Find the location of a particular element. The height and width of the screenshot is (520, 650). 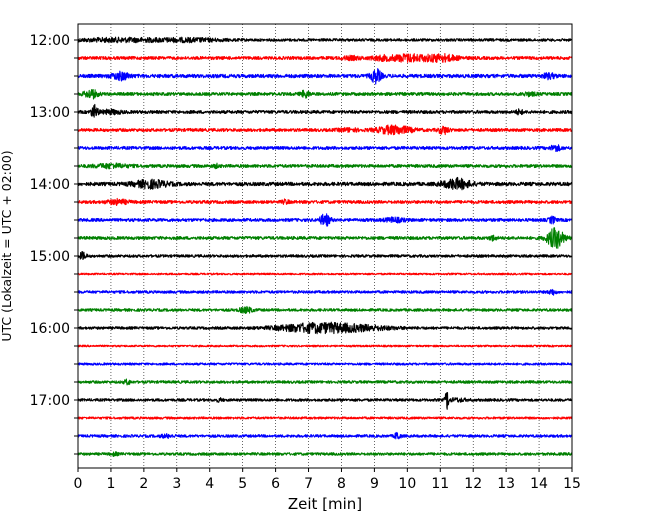

y-tick-label: 17:00 is located at coordinates (50, 401).